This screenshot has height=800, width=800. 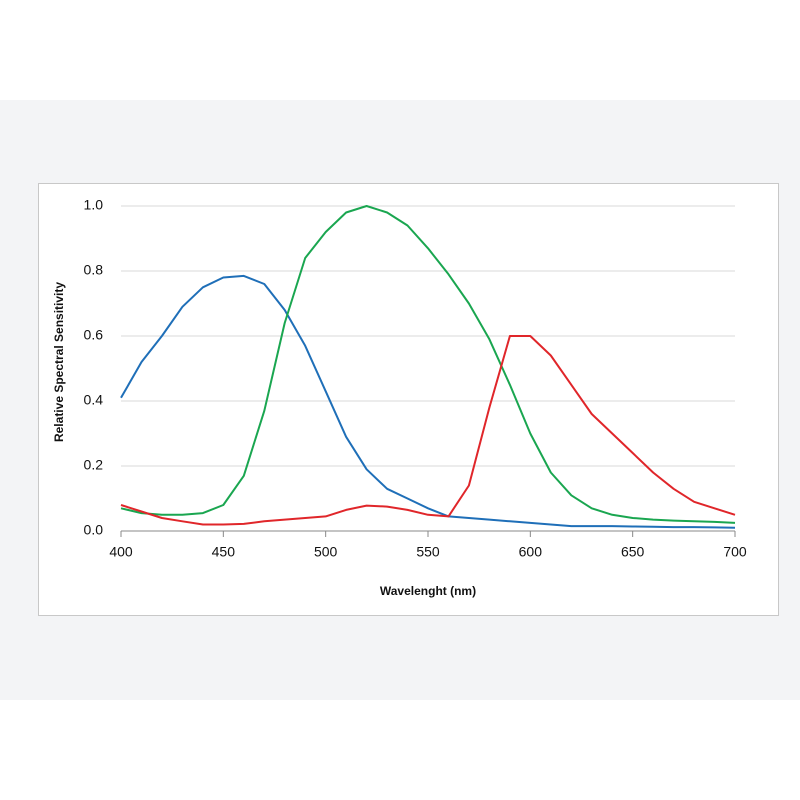 What do you see at coordinates (94, 335) in the screenshot?
I see `y-tick-label: 0.6` at bounding box center [94, 335].